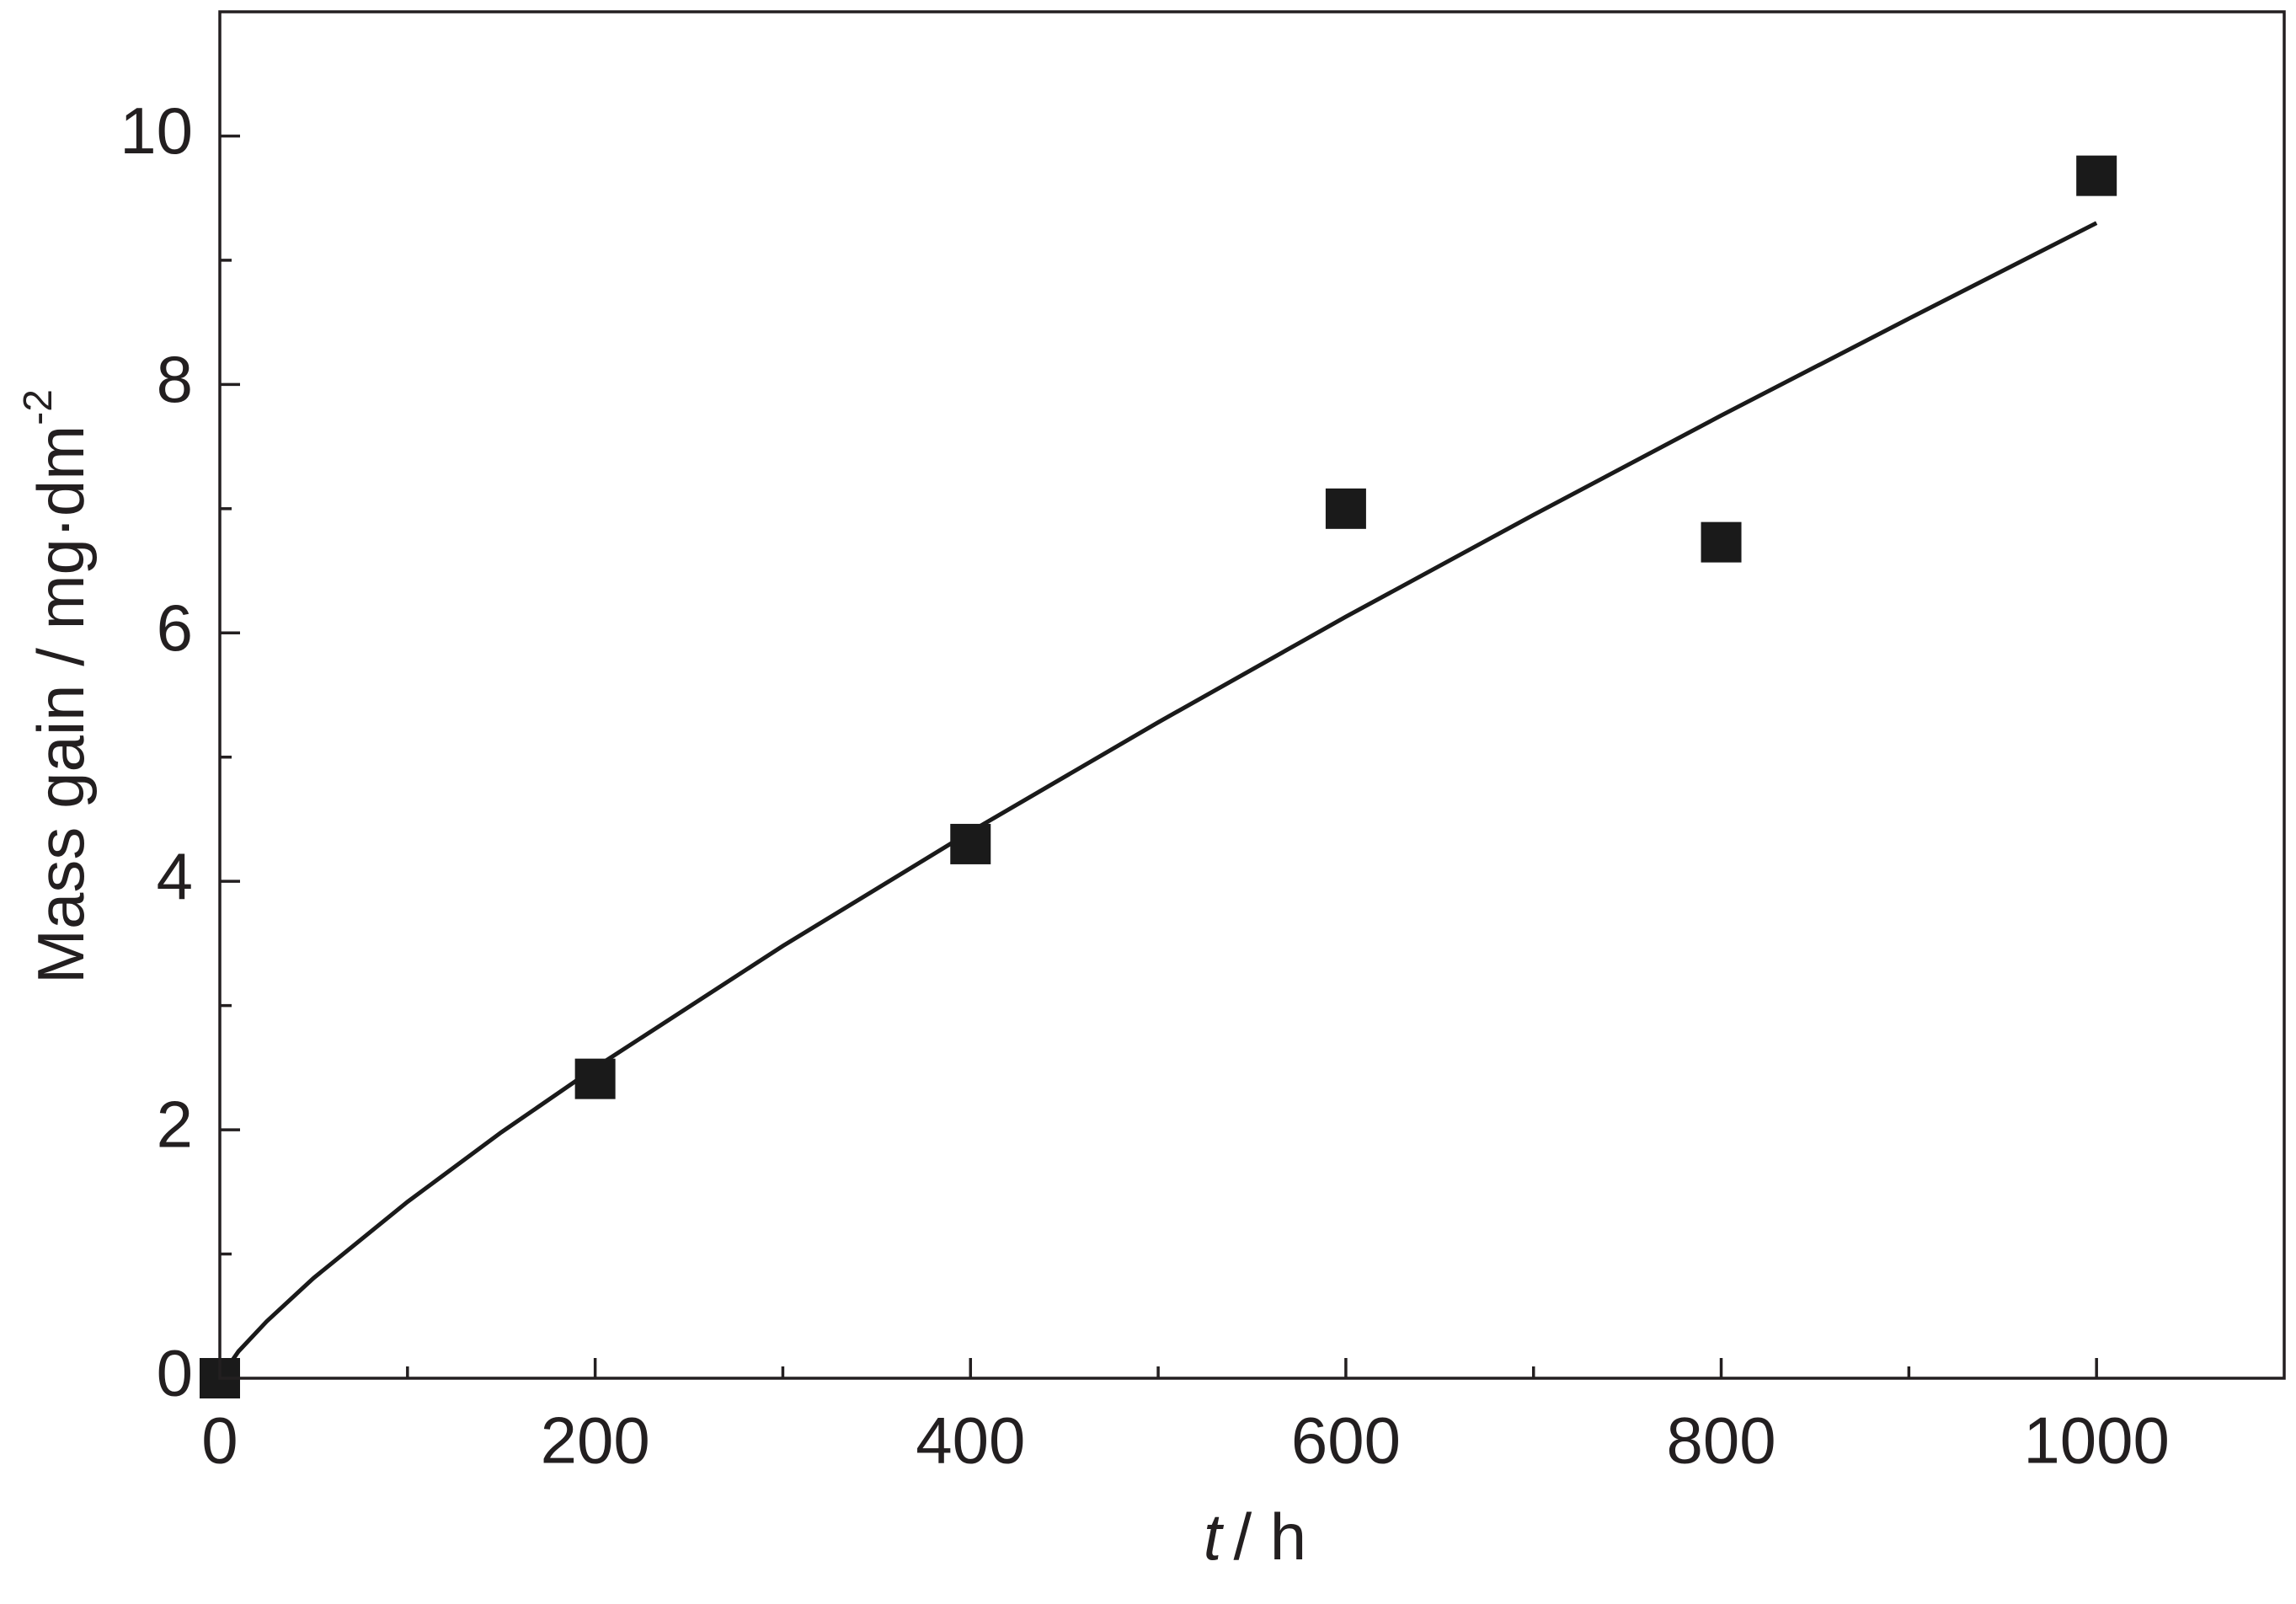 The height and width of the screenshot is (1604, 2296). I want to click on x-tick-label: 600, so click(1346, 1441).